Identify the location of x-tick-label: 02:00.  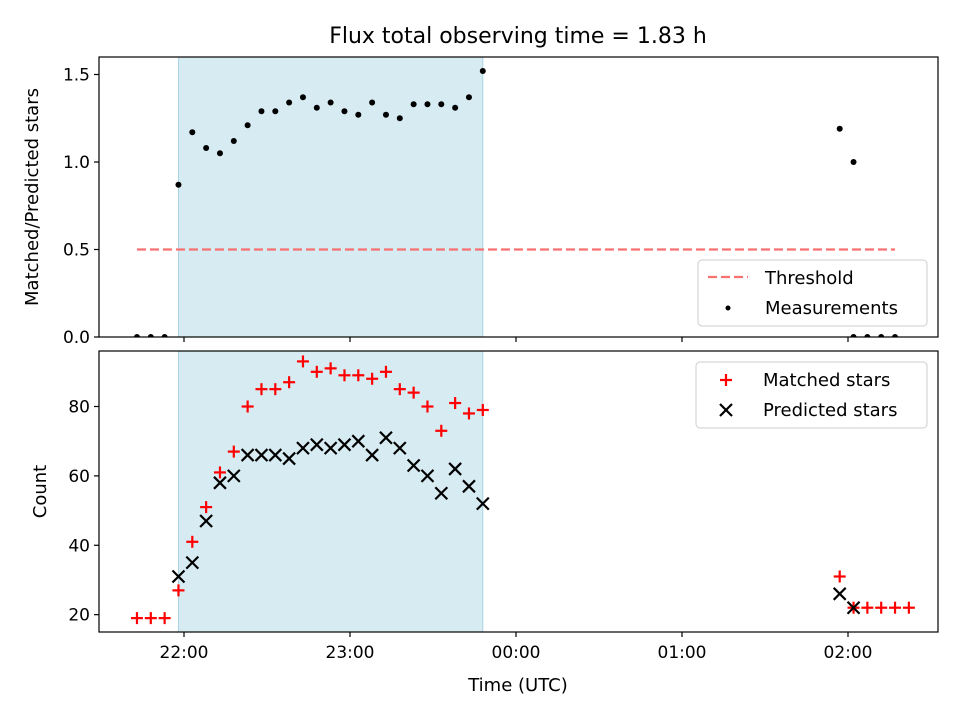
(848, 653).